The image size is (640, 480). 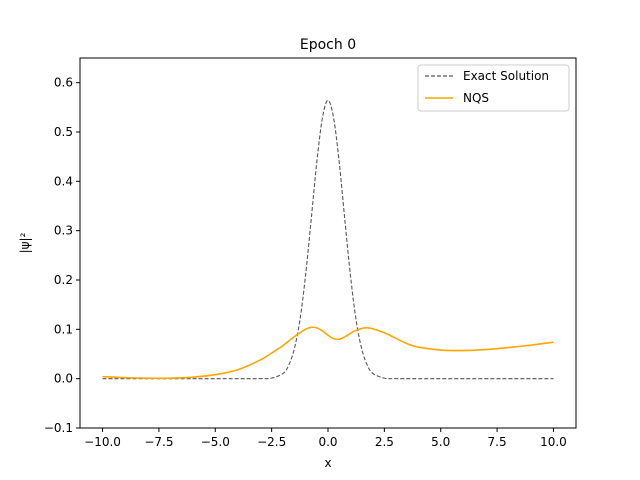 What do you see at coordinates (25, 242) in the screenshot?
I see `y-axis-label: |ψ|²` at bounding box center [25, 242].